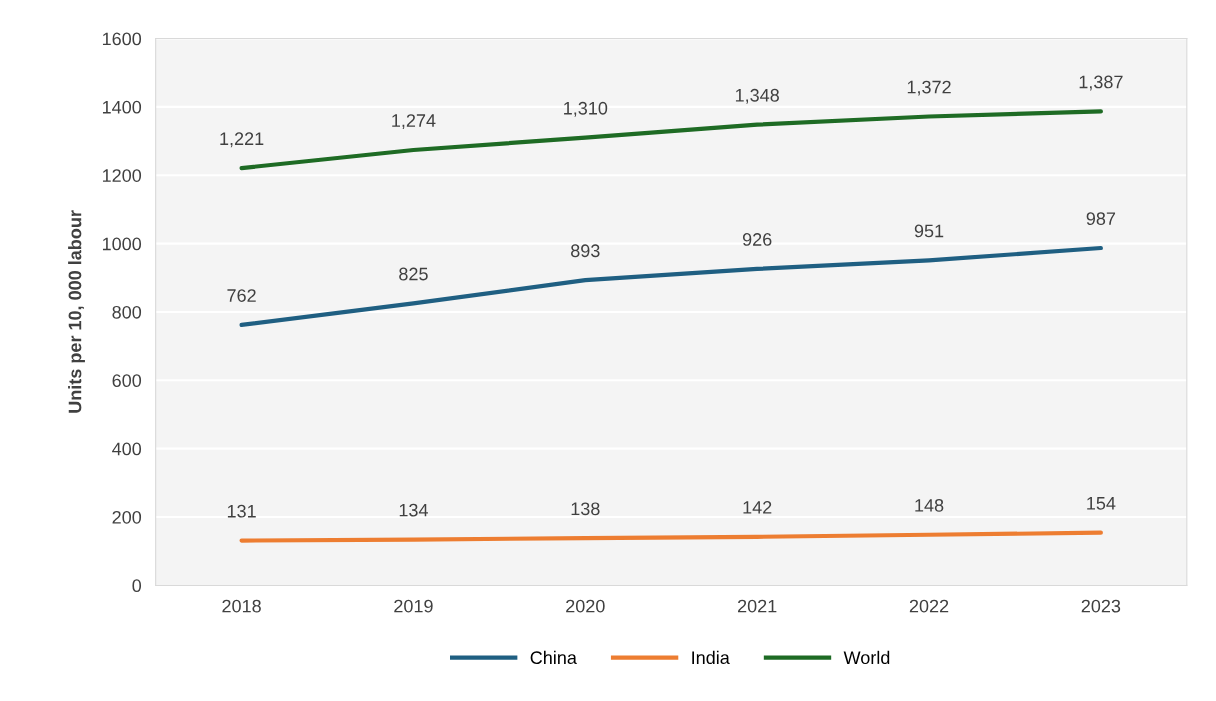 This screenshot has height=701, width=1216. I want to click on legend-label: World, so click(866, 657).